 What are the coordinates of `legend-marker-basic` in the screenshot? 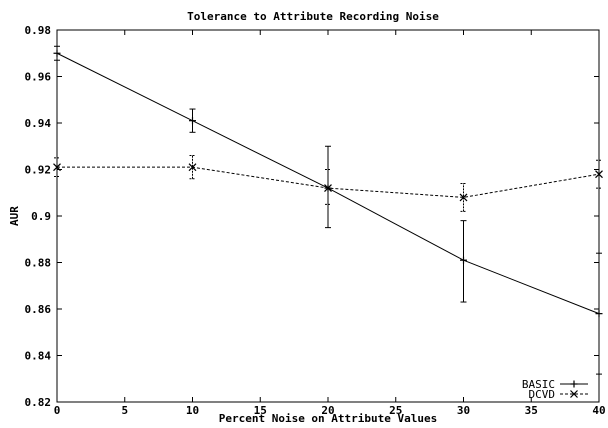 It's located at (574, 384).